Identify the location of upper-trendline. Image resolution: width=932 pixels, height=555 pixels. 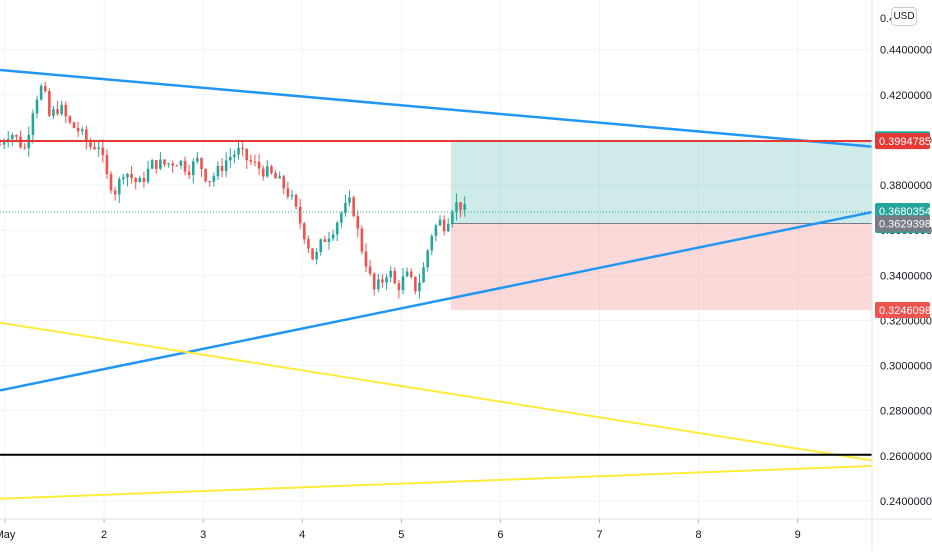
(436, 108).